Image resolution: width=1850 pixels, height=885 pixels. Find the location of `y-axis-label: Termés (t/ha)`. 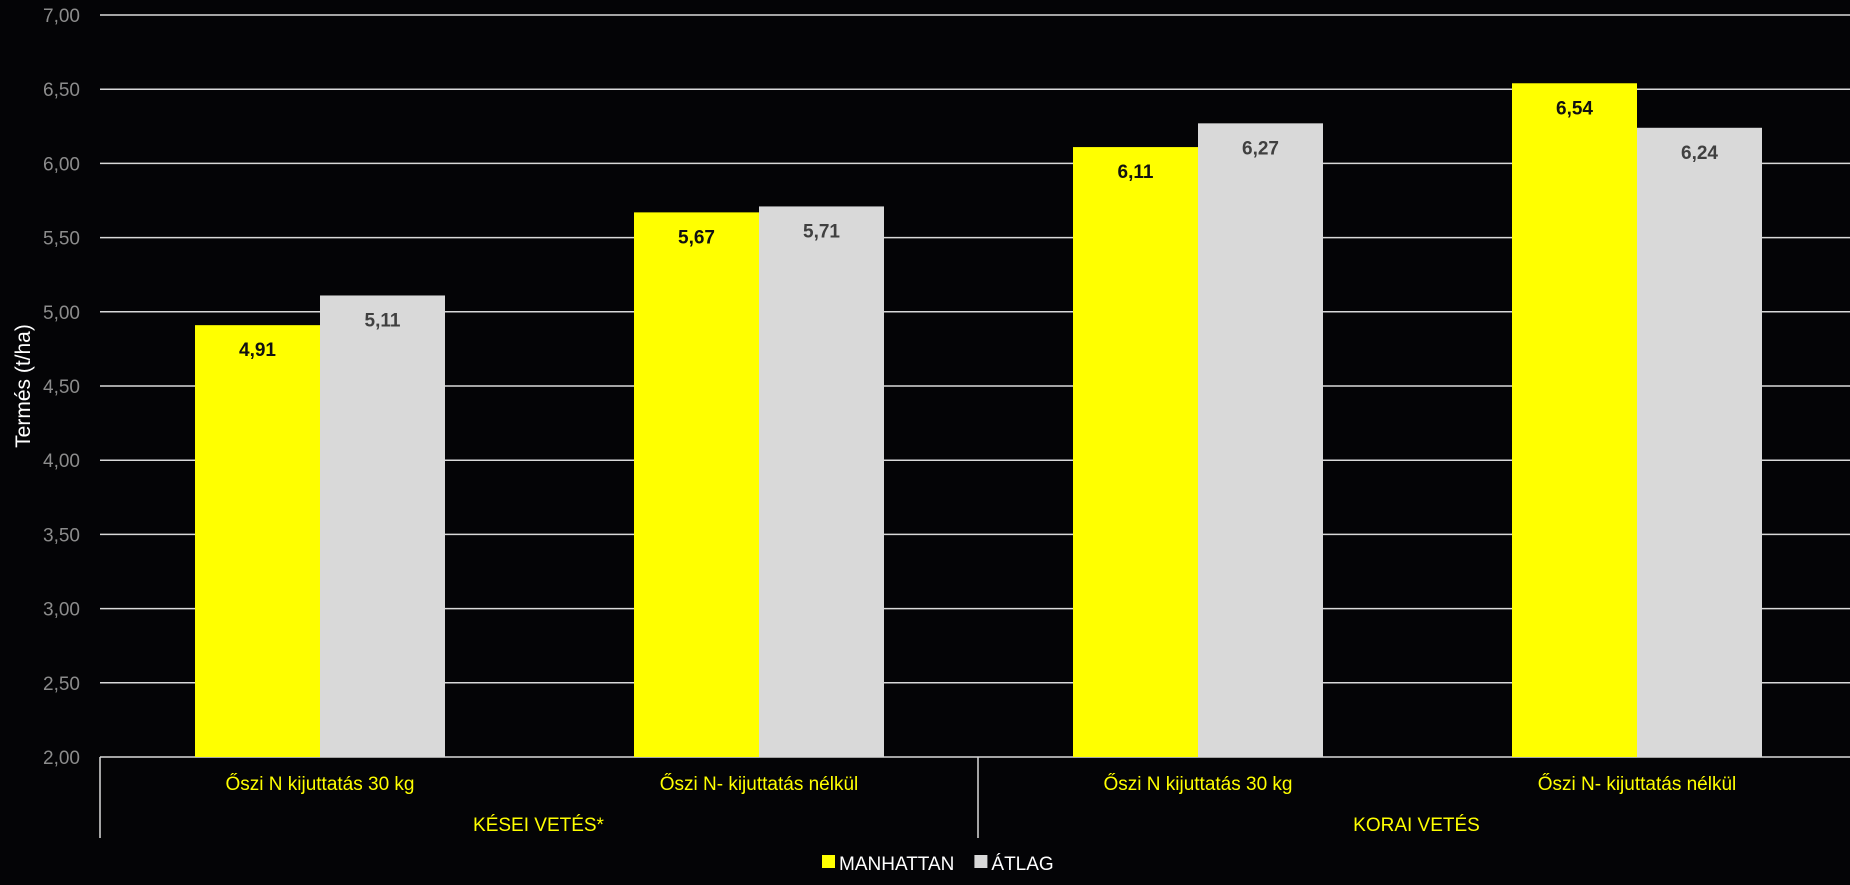

y-axis-label: Termés (t/ha) is located at coordinates (23, 386).